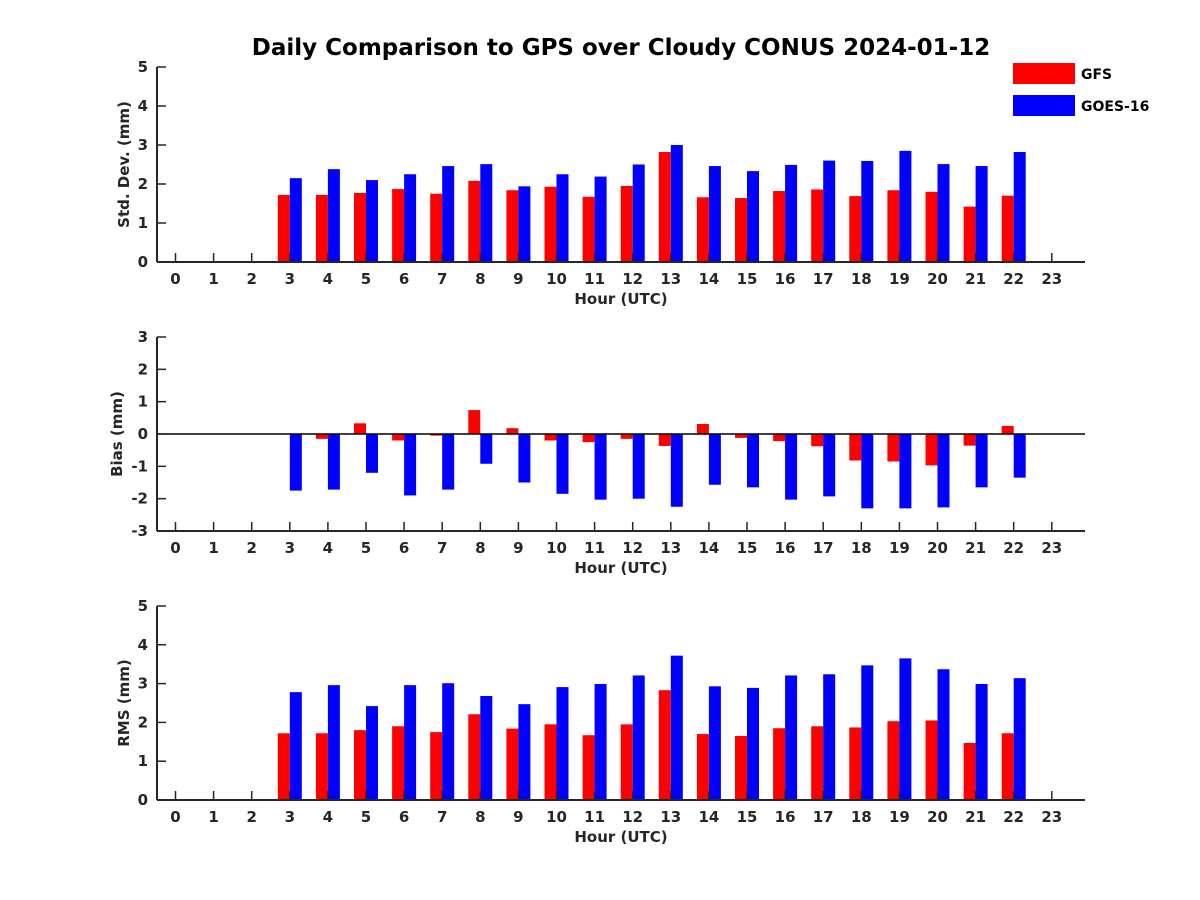 Image resolution: width=1200 pixels, height=900 pixels. Describe the element at coordinates (328, 279) in the screenshot. I see `x-tick-label: 4` at that location.